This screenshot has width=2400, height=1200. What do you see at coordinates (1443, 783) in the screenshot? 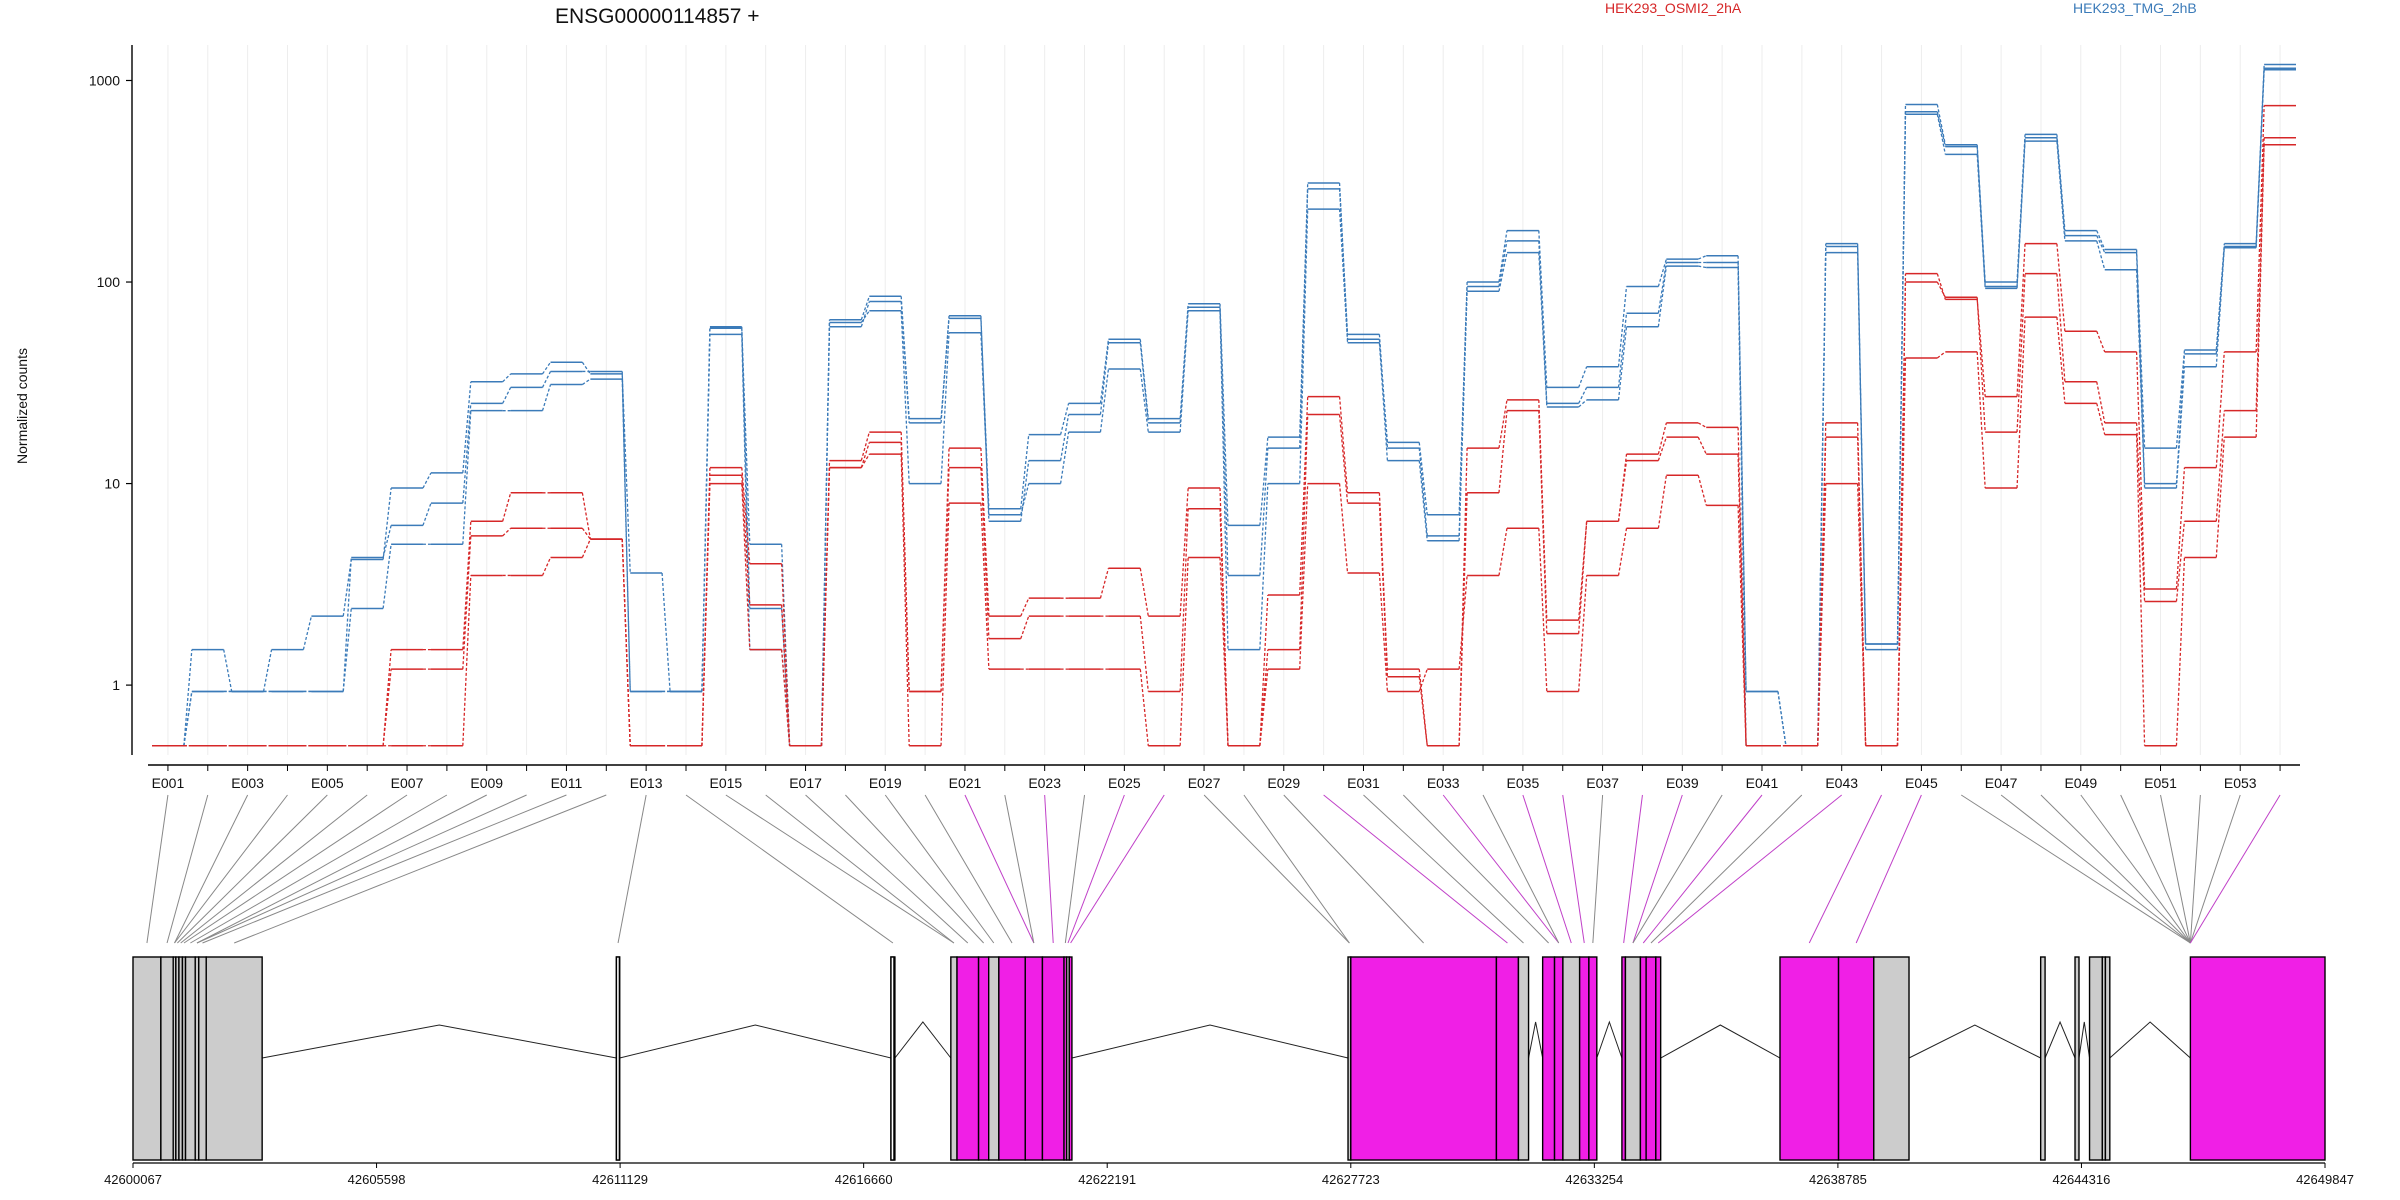
I see `x-tick-label: E033` at bounding box center [1443, 783].